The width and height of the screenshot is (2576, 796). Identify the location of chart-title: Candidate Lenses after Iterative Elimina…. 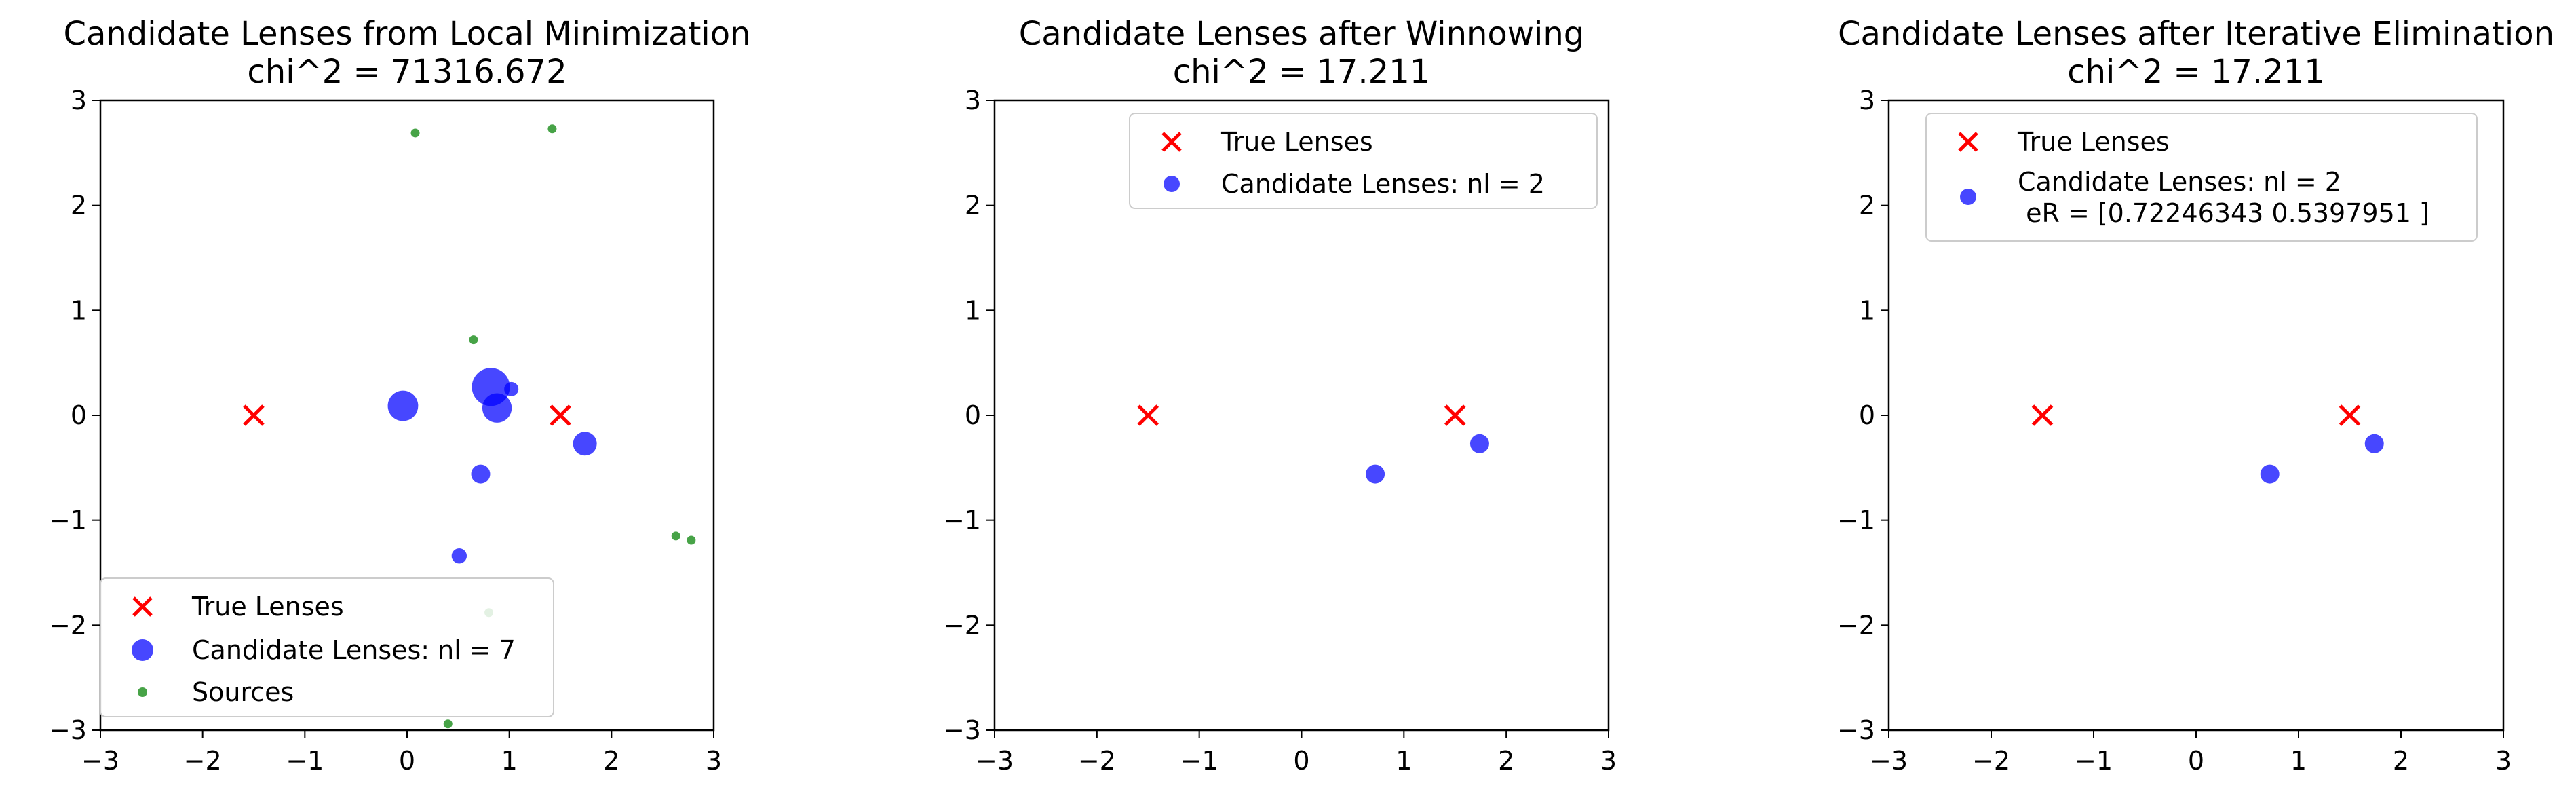
(2196, 34).